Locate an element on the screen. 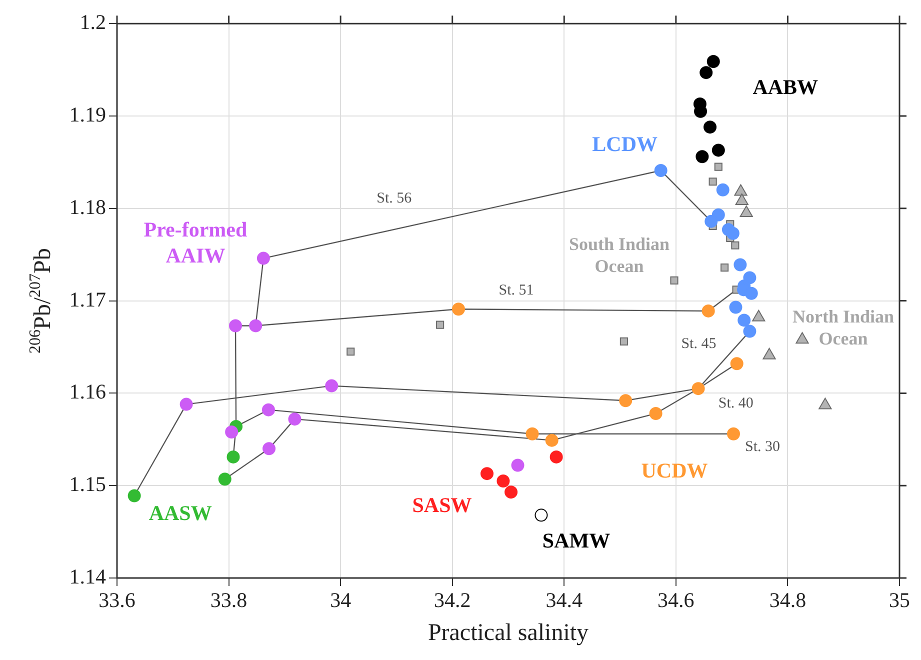  x-tick-label: 34.8 is located at coordinates (787, 600).